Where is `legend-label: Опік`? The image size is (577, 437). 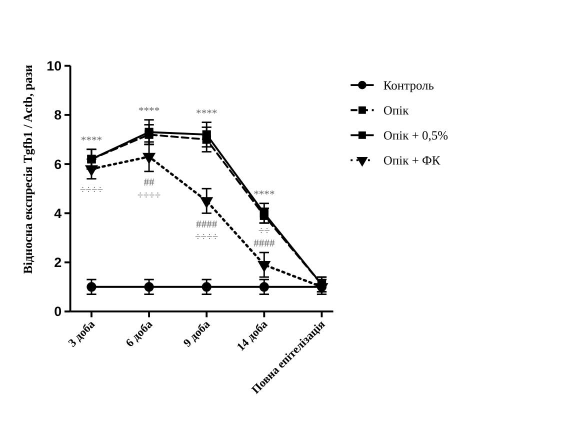 legend-label: Опік is located at coordinates (396, 111).